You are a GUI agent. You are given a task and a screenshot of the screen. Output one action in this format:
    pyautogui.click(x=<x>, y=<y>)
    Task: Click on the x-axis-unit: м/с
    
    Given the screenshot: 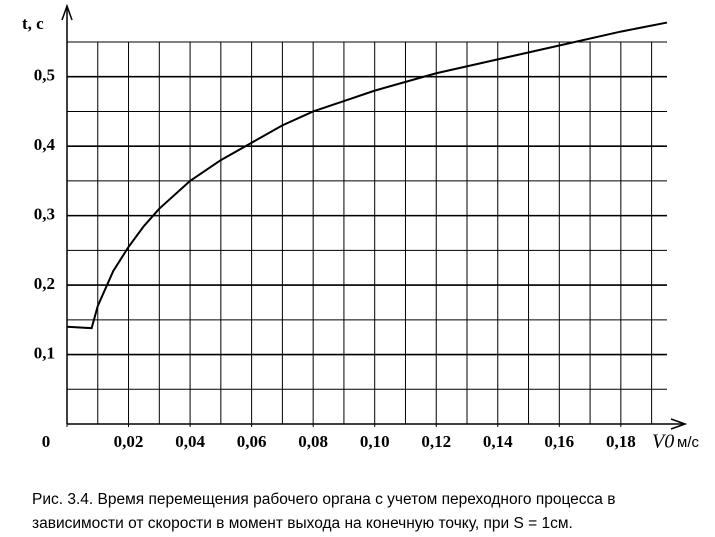 What is the action you would take?
    pyautogui.click(x=688, y=442)
    